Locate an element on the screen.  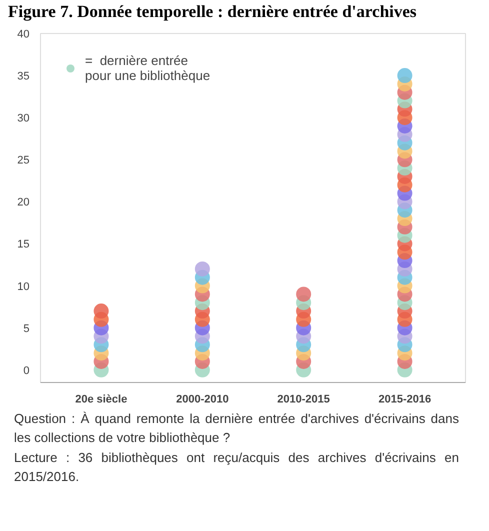
y-tick-label: 20 is located at coordinates (23, 202).